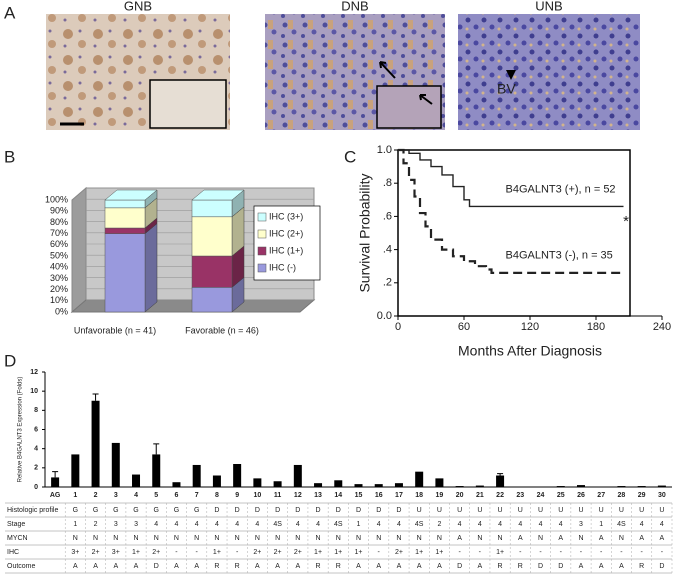 Image resolution: width=678 pixels, height=574 pixels. Describe the element at coordinates (541, 495) in the screenshot. I see `x-tick-label: 24` at that location.